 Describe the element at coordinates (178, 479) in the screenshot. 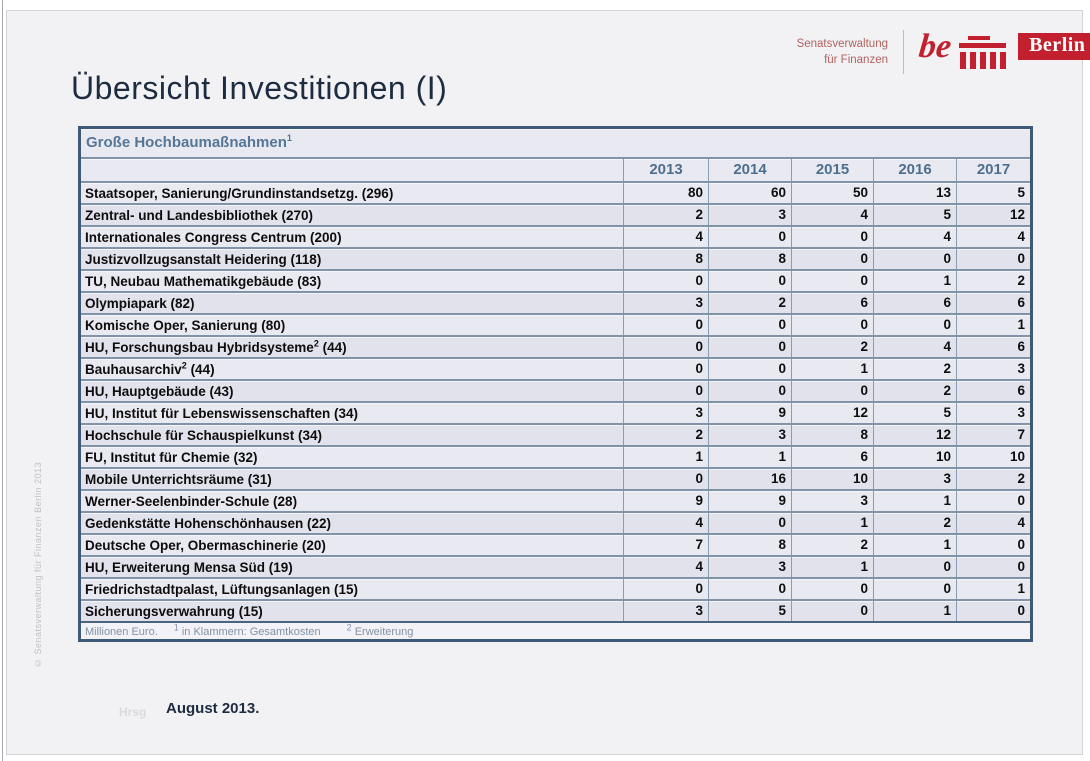

I see `project-label: Mobile Unterrichtsräume (31)` at that location.